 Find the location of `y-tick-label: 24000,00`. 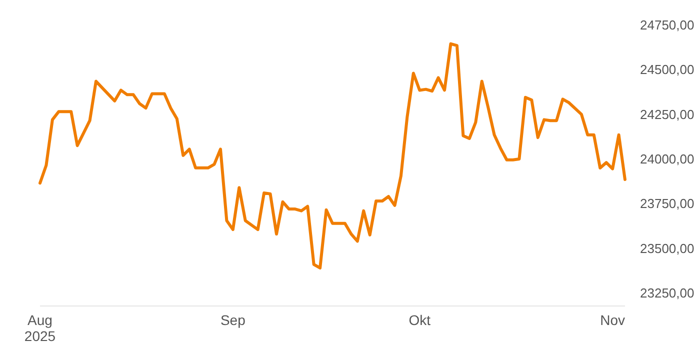

y-tick-label: 24000,00 is located at coordinates (667, 159).